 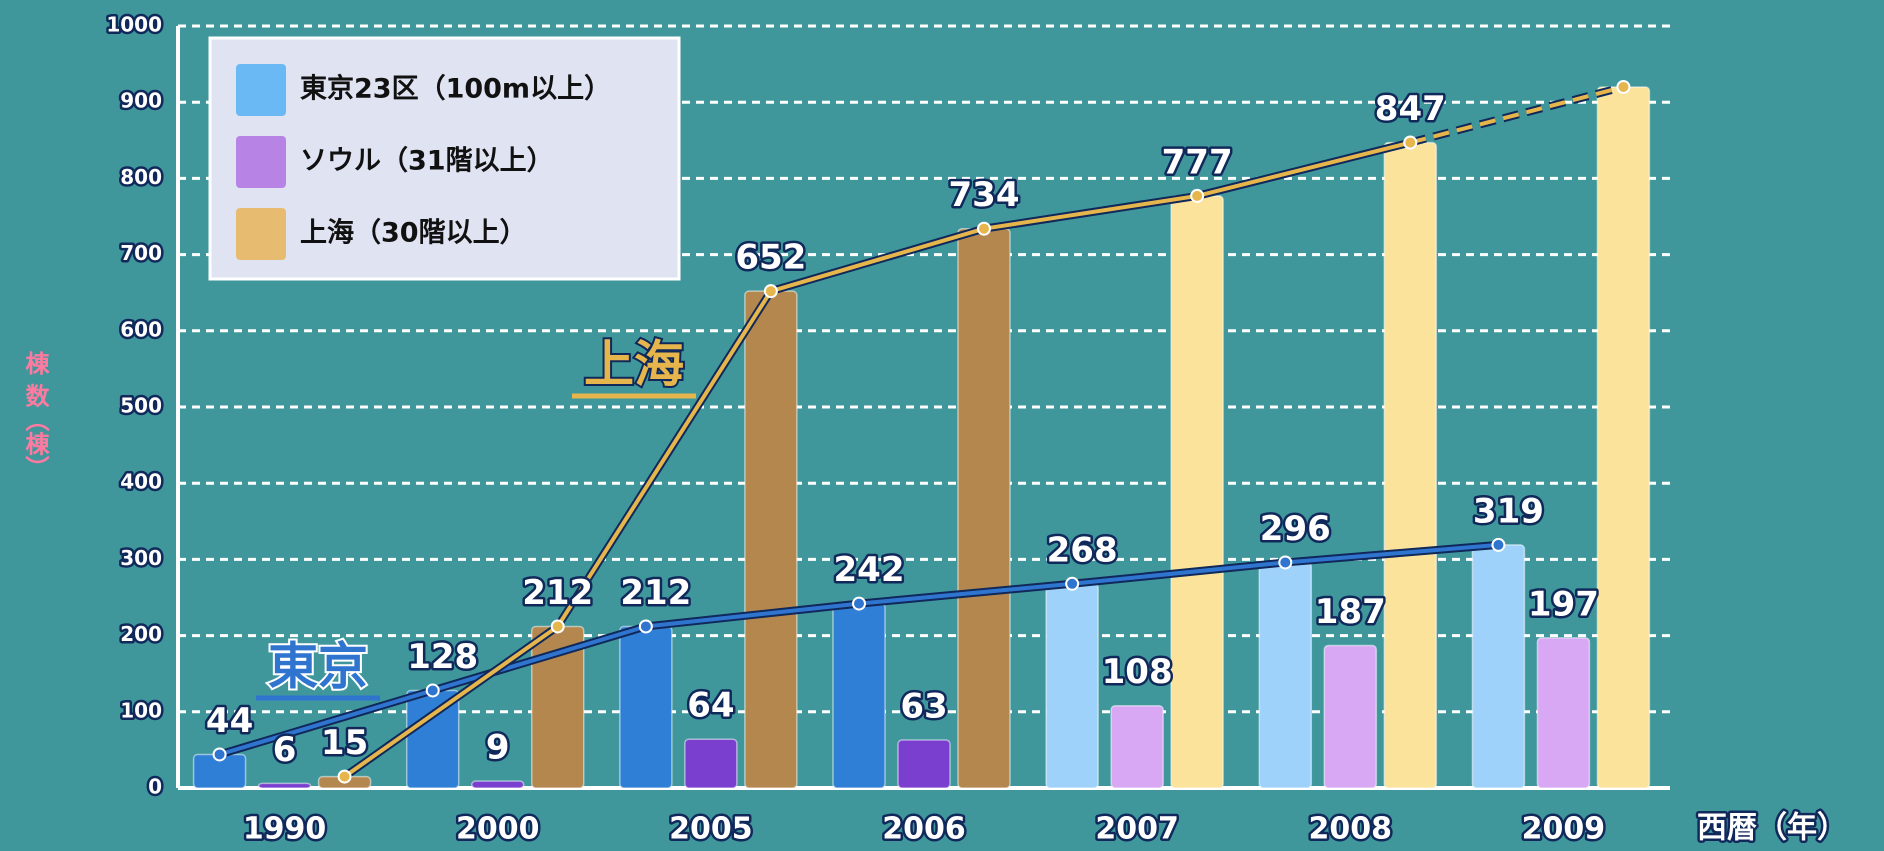 What do you see at coordinates (413, 233) in the screenshot?
I see `legend-label: 上海（30階以上）` at bounding box center [413, 233].